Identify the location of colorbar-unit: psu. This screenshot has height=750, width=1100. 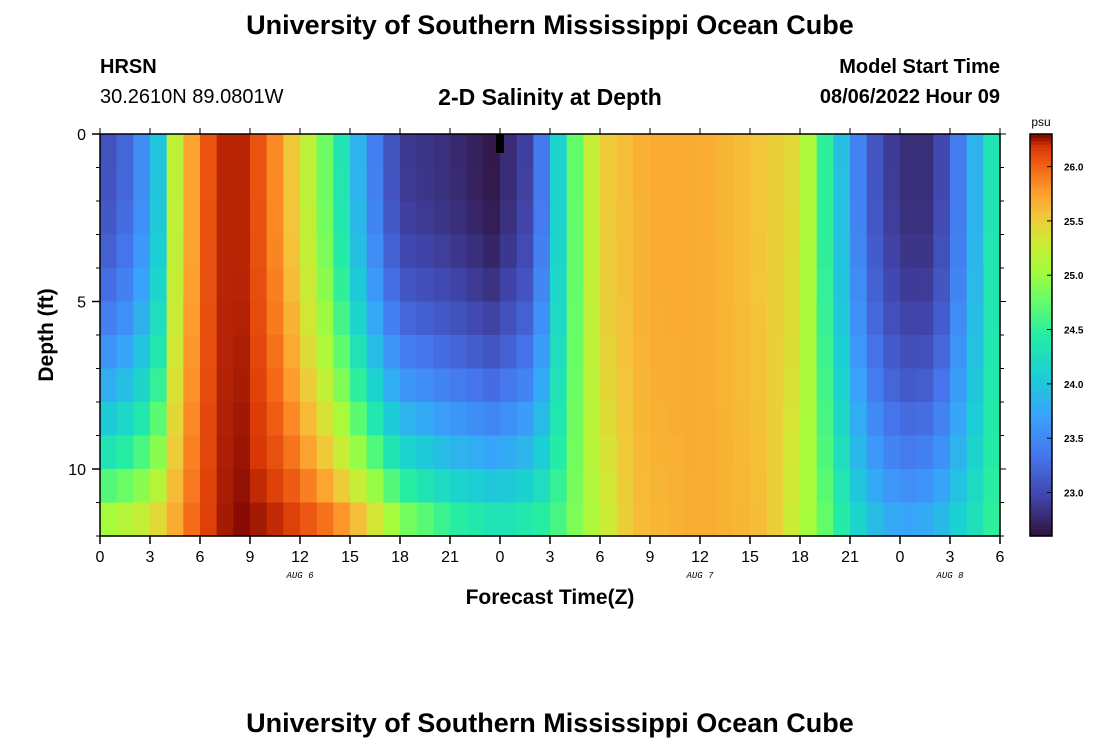
(1040, 122).